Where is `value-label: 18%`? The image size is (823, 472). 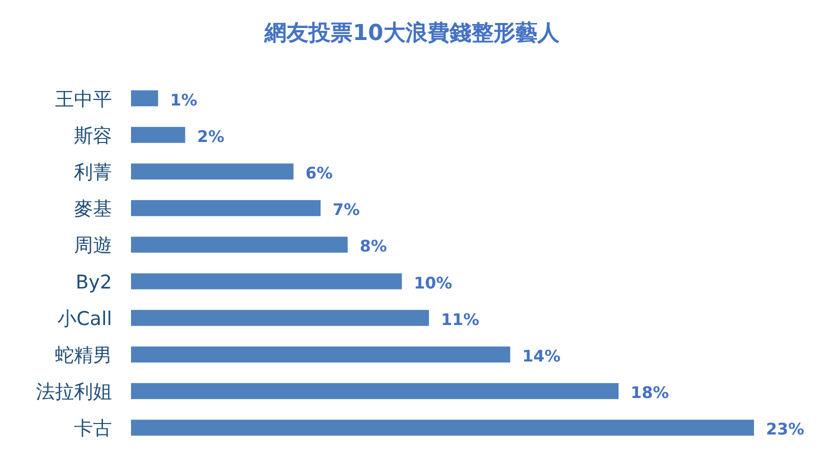
value-label: 18% is located at coordinates (649, 392).